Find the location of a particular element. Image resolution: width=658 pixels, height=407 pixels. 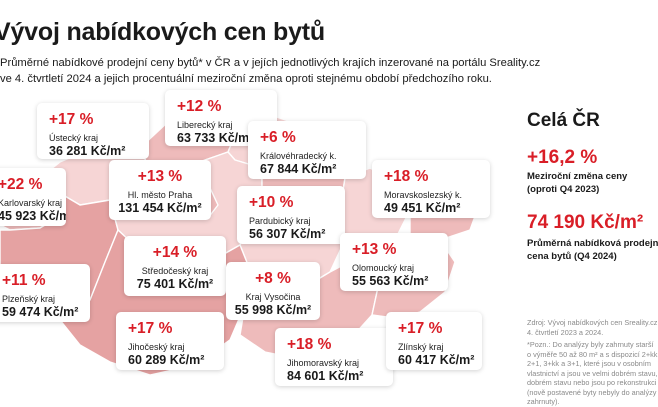

region-price: 131 454 Kč/m² is located at coordinates (160, 208).